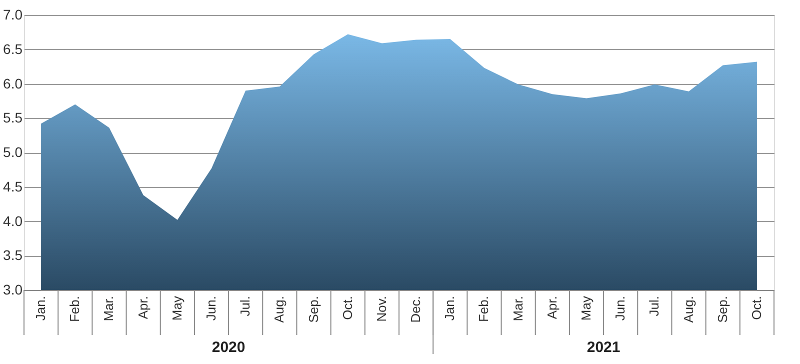 This screenshot has width=800, height=364. What do you see at coordinates (229, 347) in the screenshot?
I see `text: 2020` at bounding box center [229, 347].